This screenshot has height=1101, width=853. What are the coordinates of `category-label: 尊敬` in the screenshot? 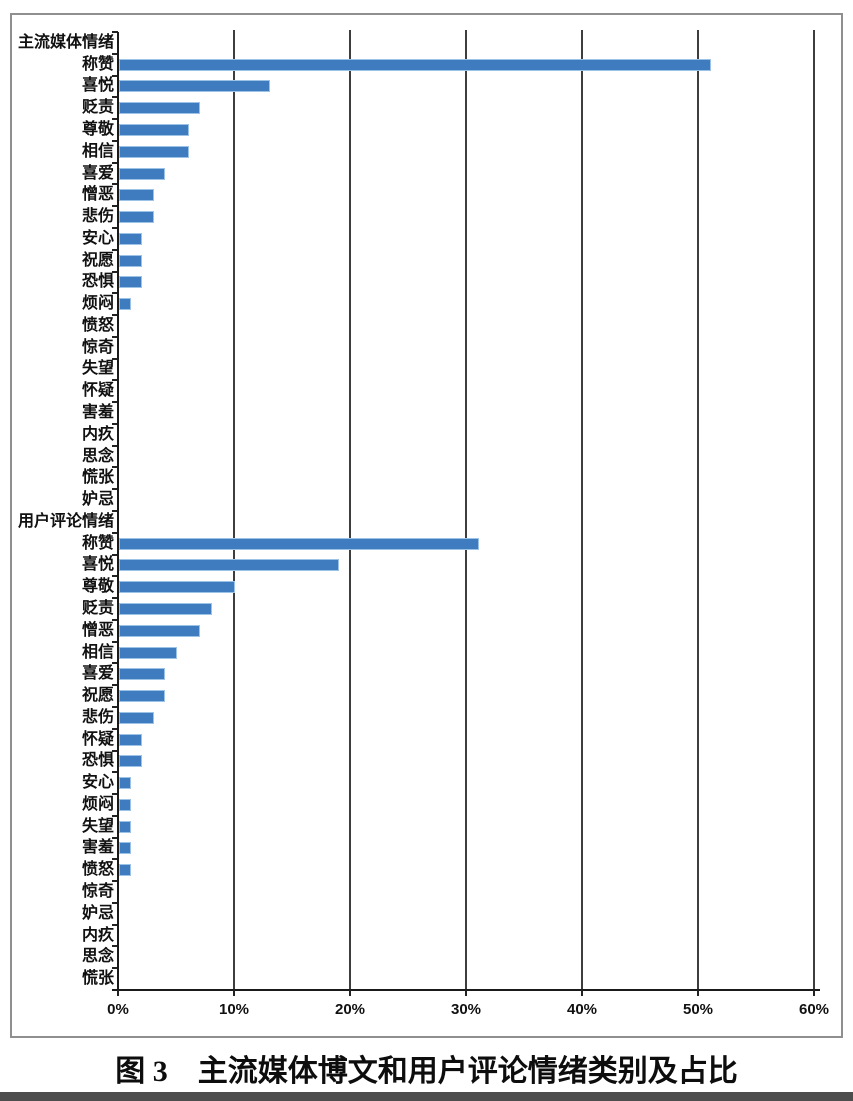 It's located at (97, 587).